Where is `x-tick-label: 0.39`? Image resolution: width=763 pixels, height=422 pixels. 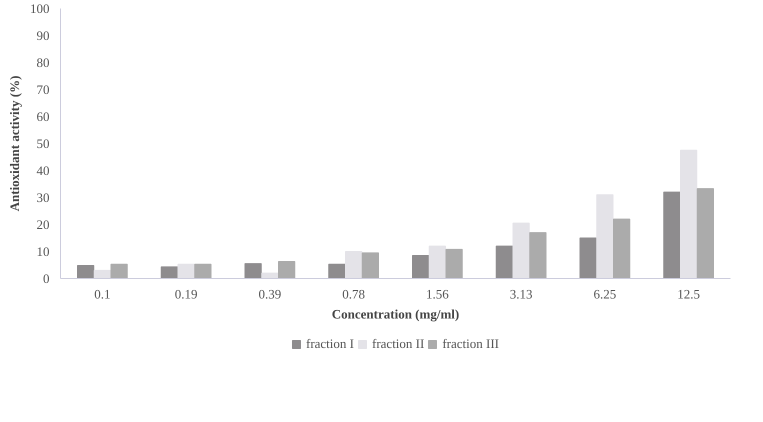
x-tick-label: 0.39 is located at coordinates (270, 294).